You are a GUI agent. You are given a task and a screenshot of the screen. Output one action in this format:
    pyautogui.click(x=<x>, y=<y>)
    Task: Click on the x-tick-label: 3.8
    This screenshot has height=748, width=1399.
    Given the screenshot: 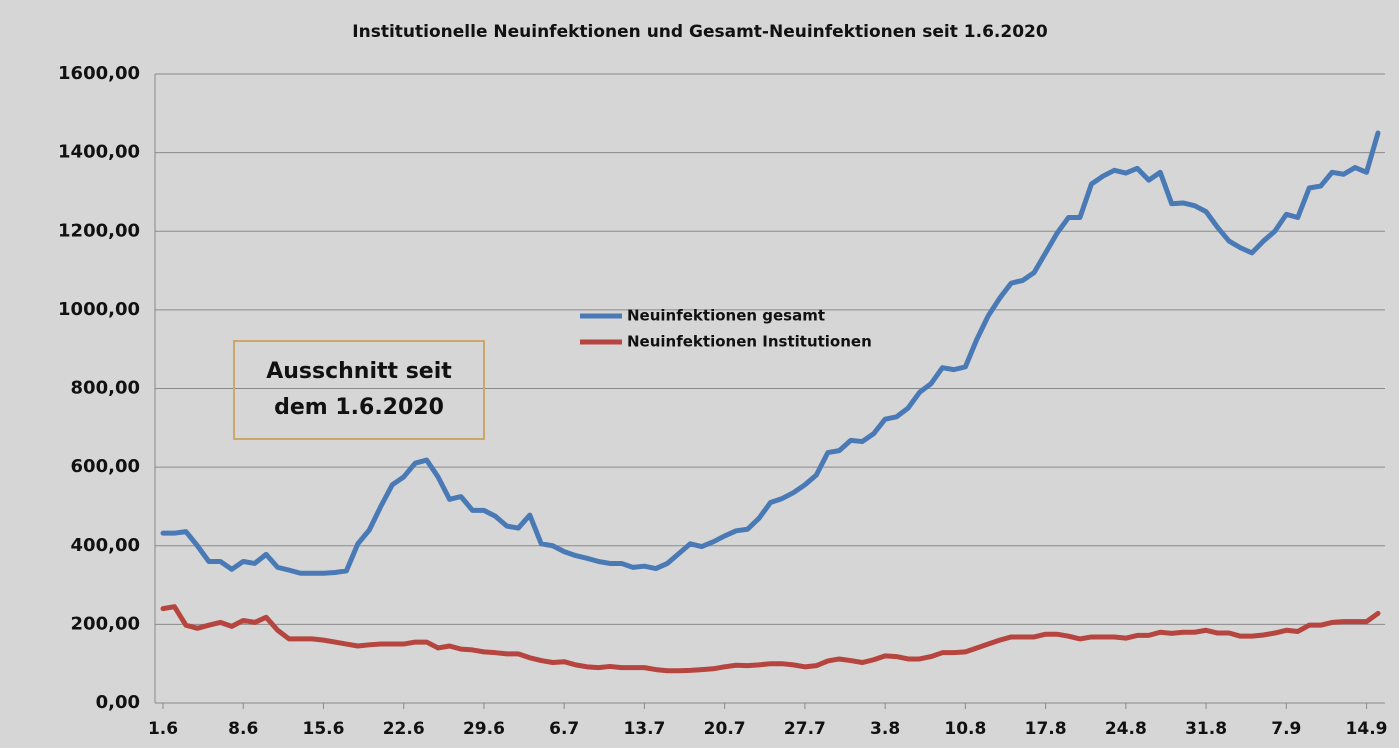 What is the action you would take?
    pyautogui.click(x=885, y=729)
    